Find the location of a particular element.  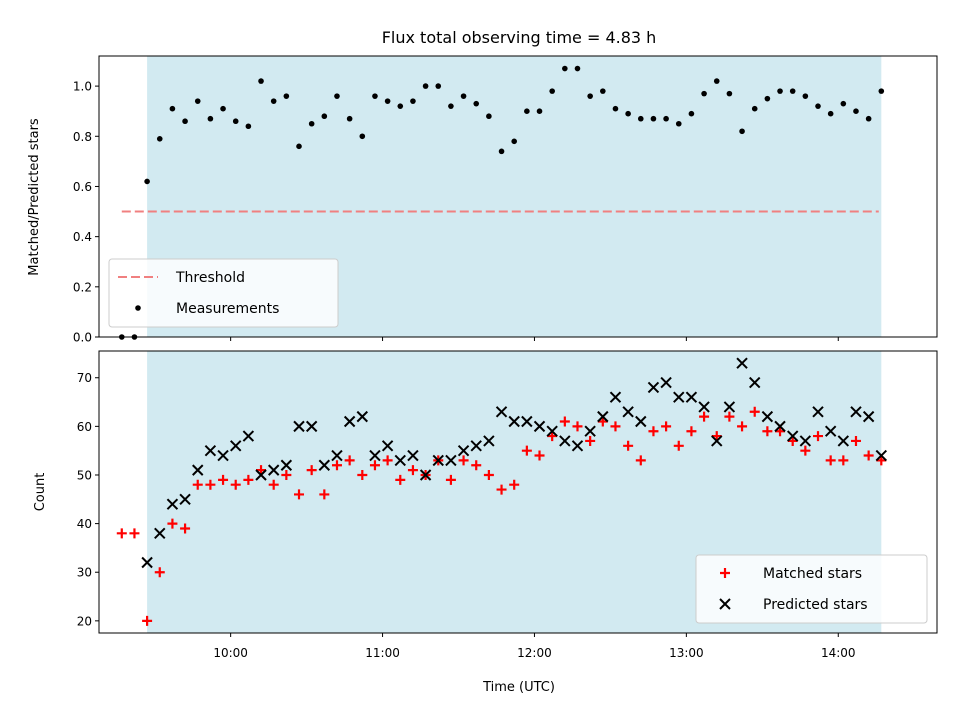

y-tick-label: 0.8 is located at coordinates (82, 137).